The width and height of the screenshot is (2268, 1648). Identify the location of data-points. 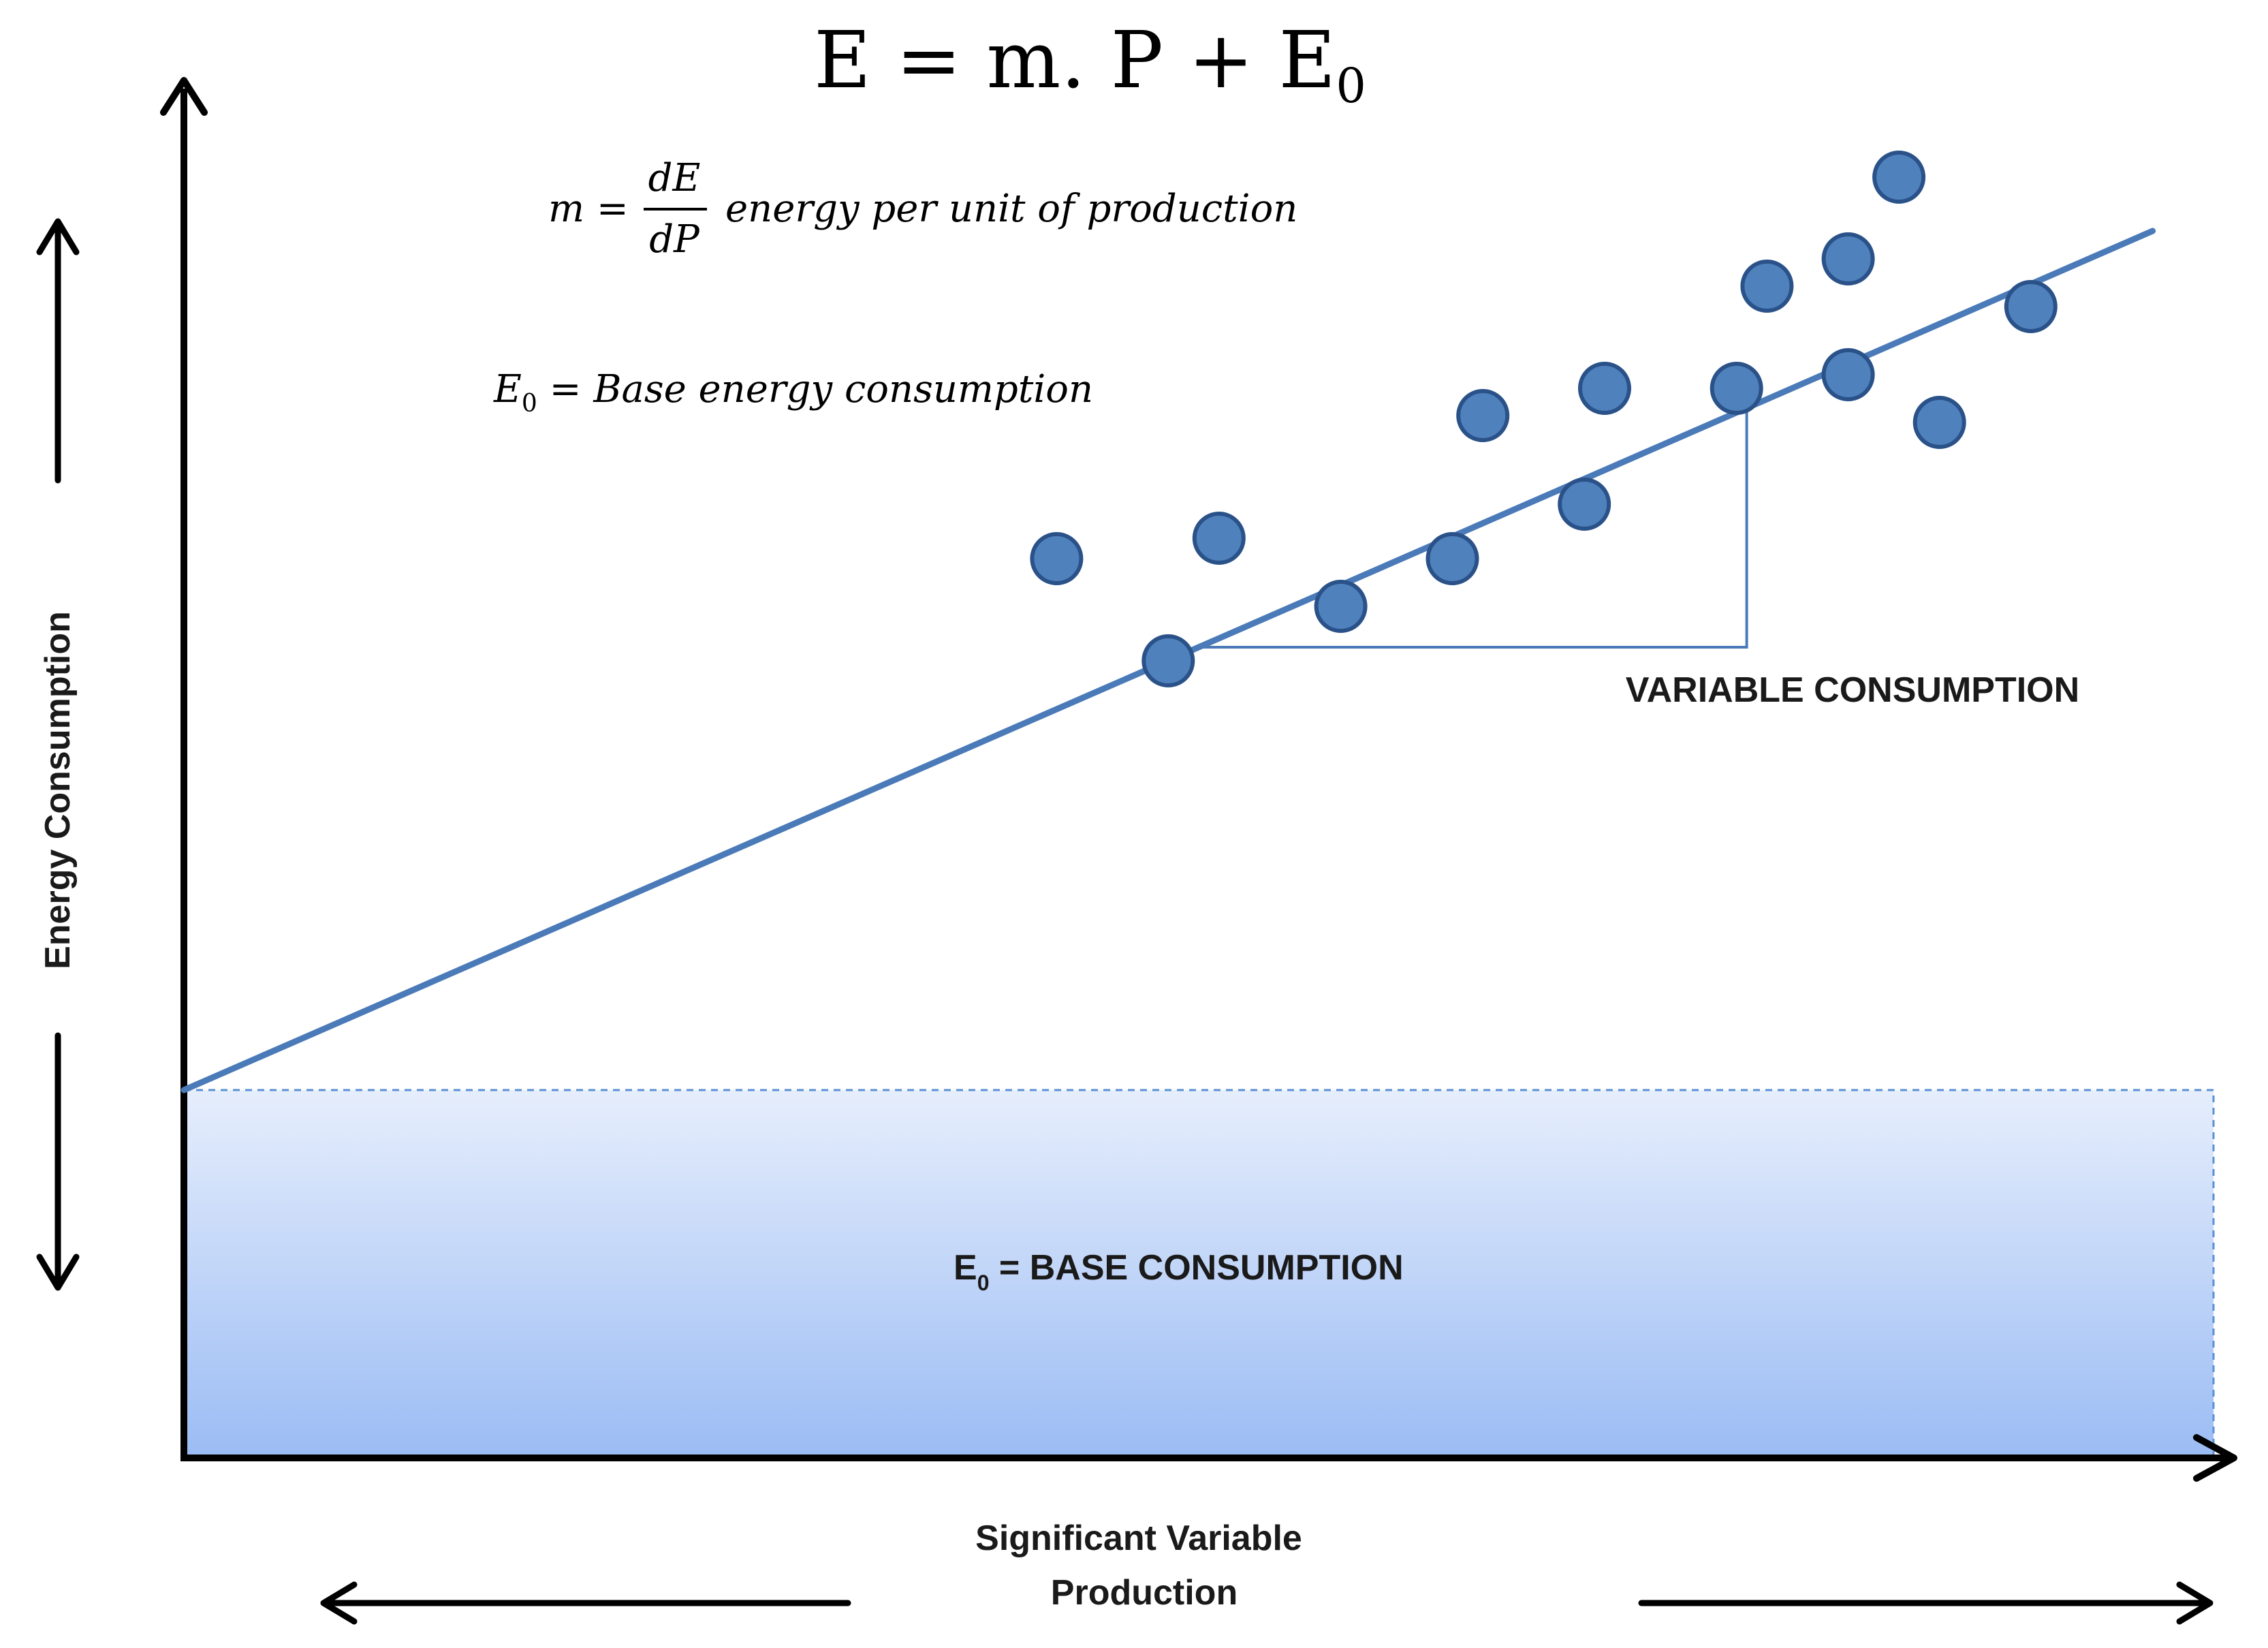
(1544, 419).